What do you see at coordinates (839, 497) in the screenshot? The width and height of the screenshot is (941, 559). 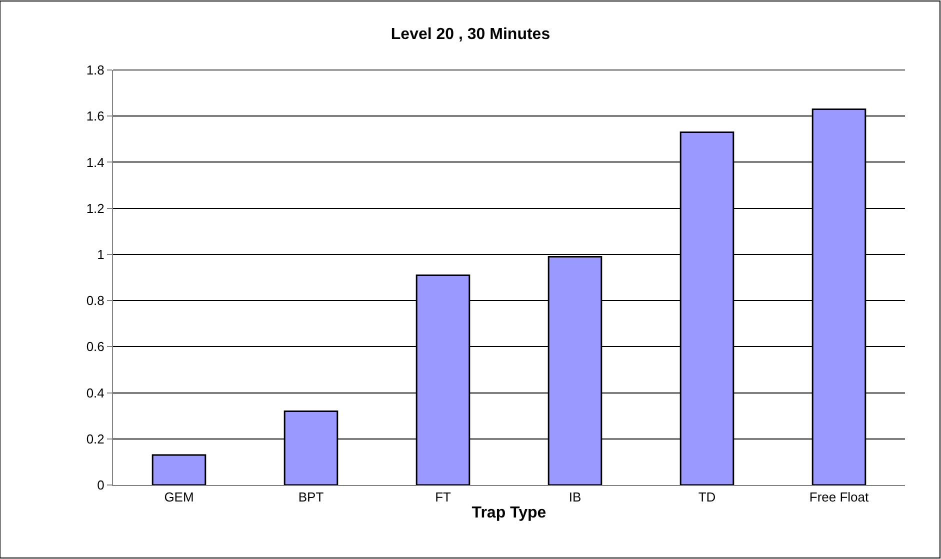 I see `x-tick-label: Free Float` at bounding box center [839, 497].